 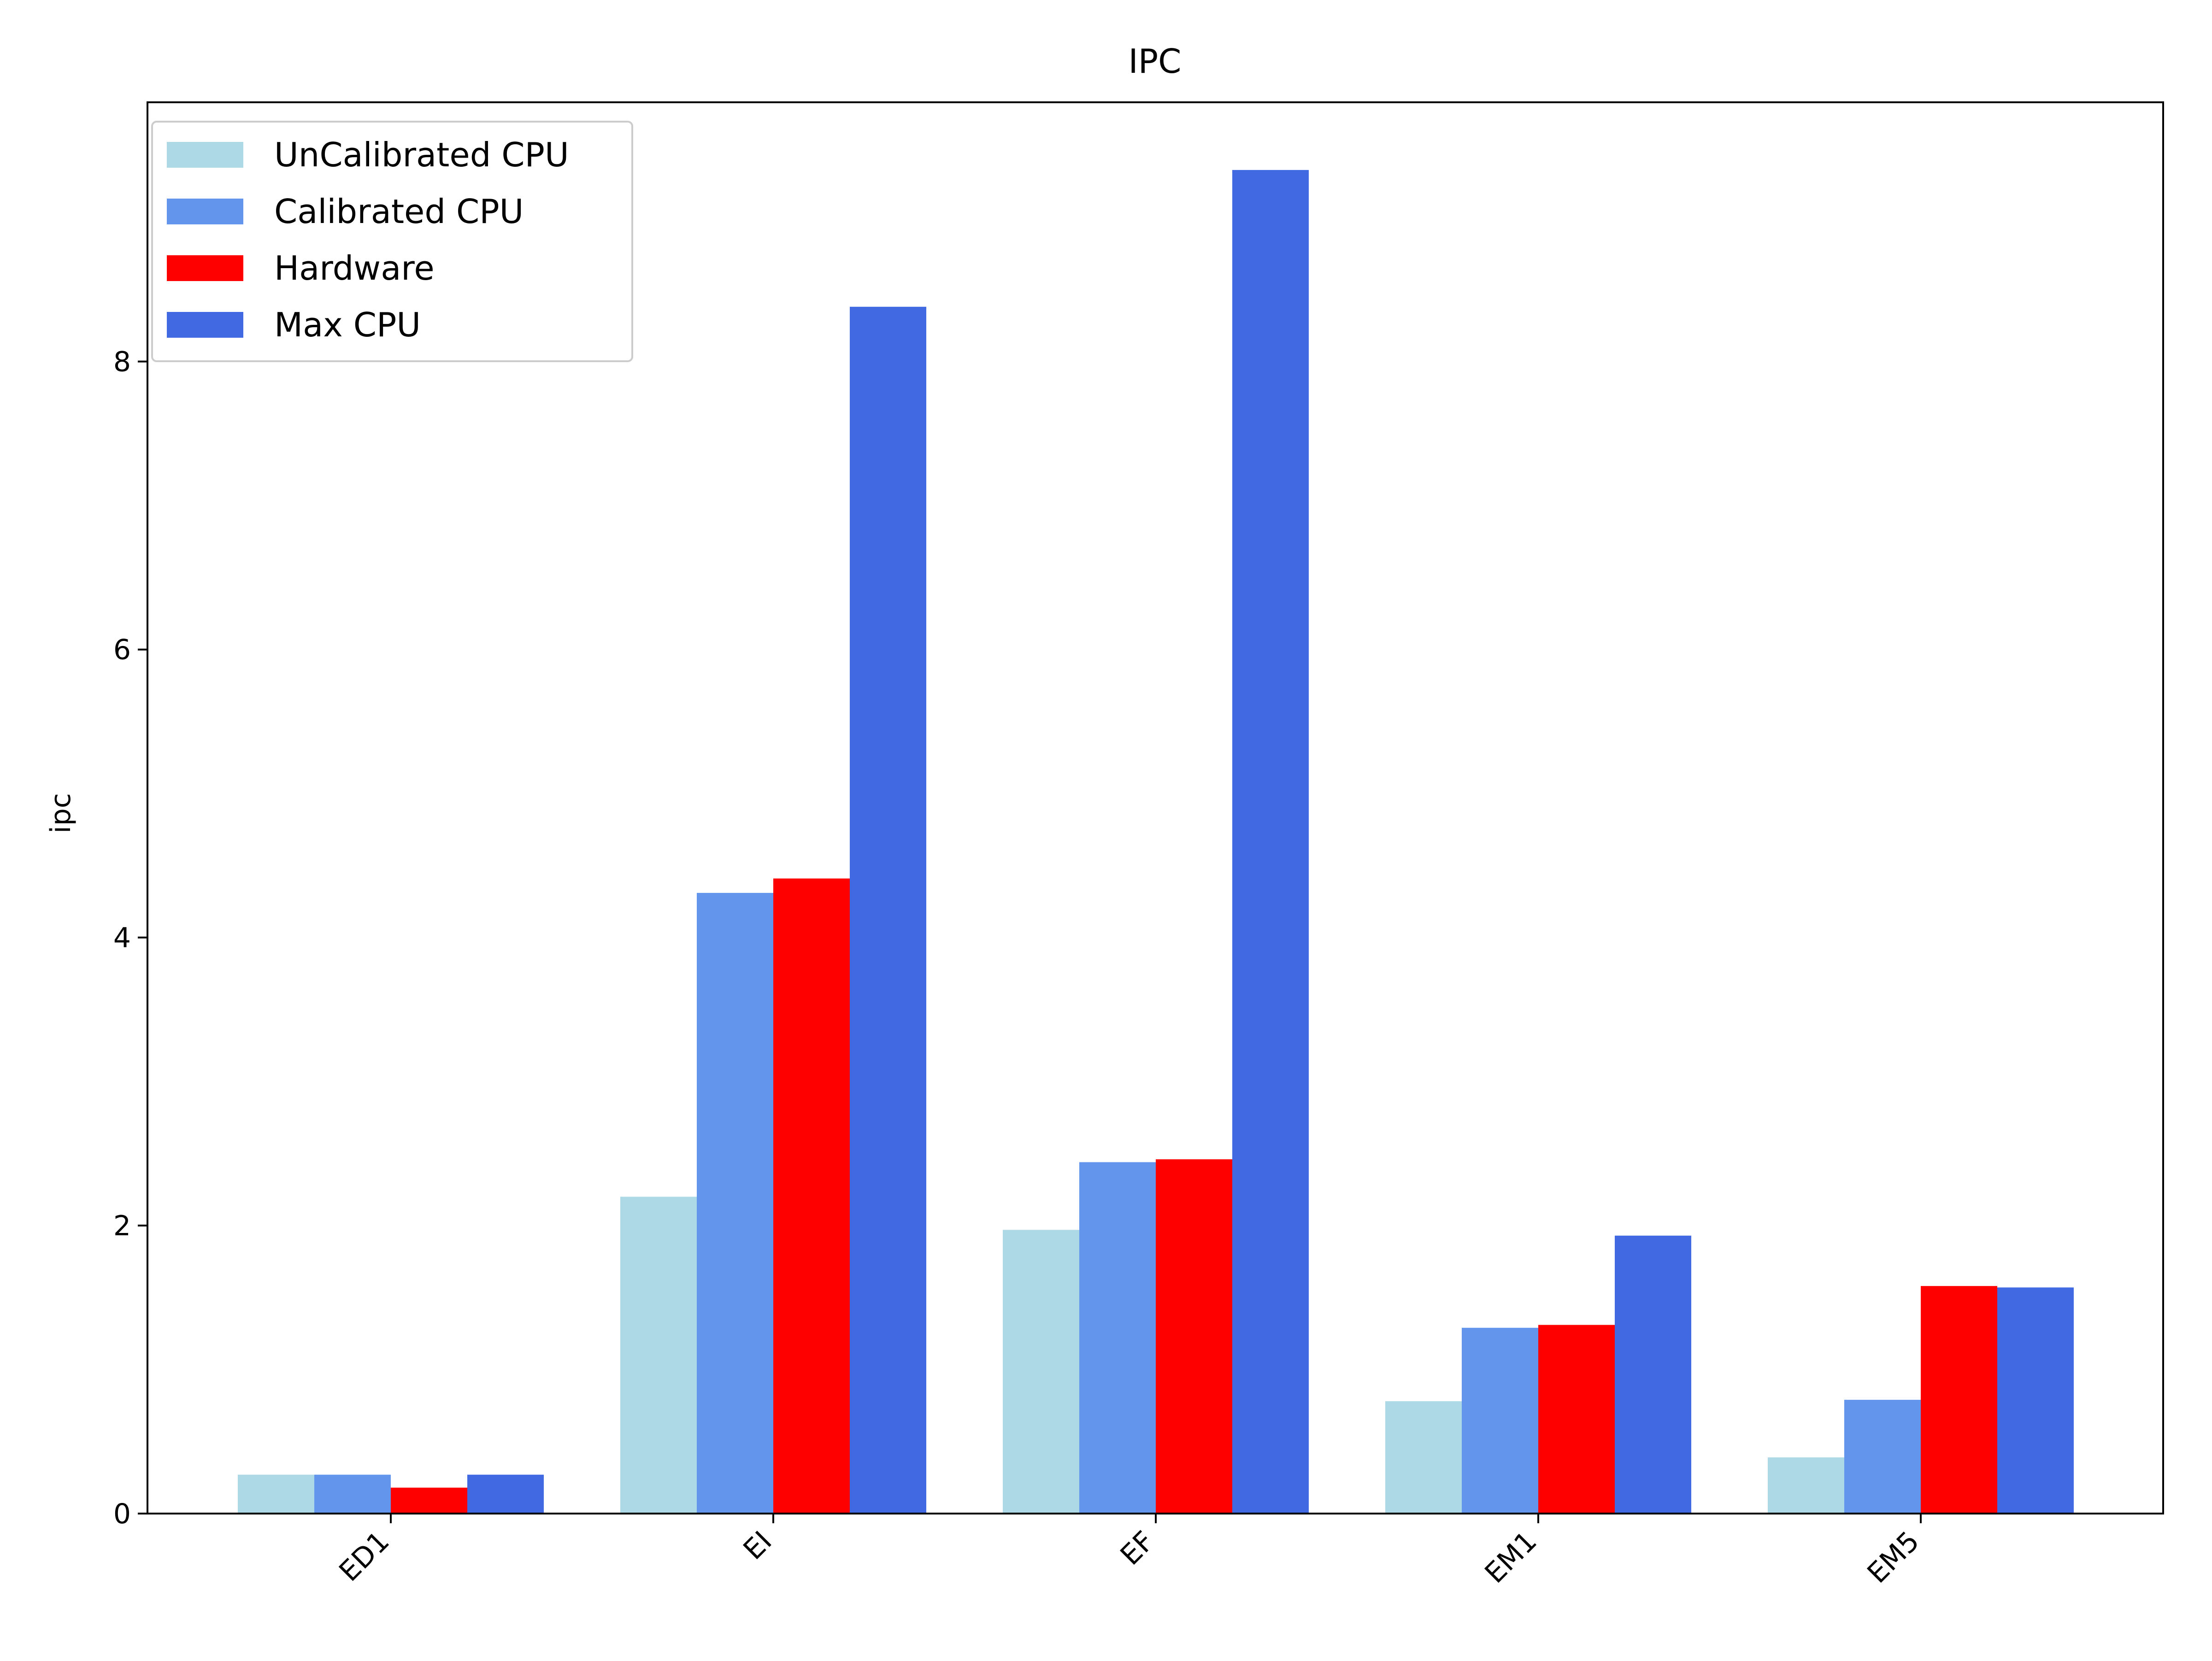 What do you see at coordinates (122, 938) in the screenshot?
I see `y-tick-label: 4` at bounding box center [122, 938].